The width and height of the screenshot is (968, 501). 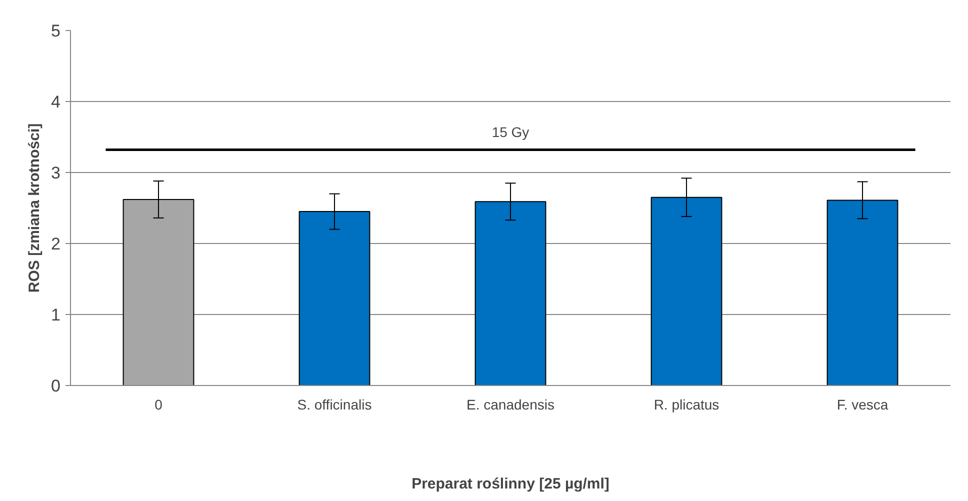 I want to click on x-axis-title: Preparat roślinny [25 µg/ml], so click(x=511, y=484).